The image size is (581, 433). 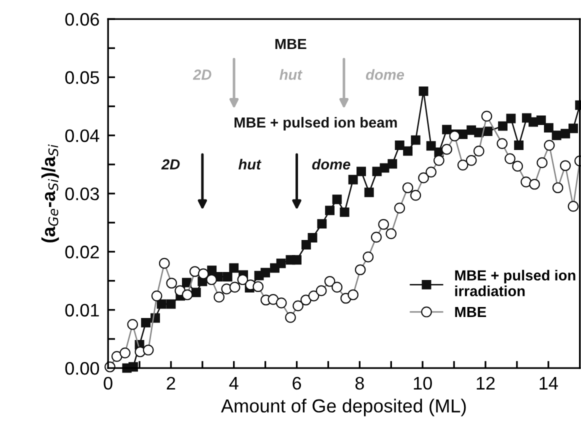 I want to click on x-tick-label: 2, so click(x=171, y=383).